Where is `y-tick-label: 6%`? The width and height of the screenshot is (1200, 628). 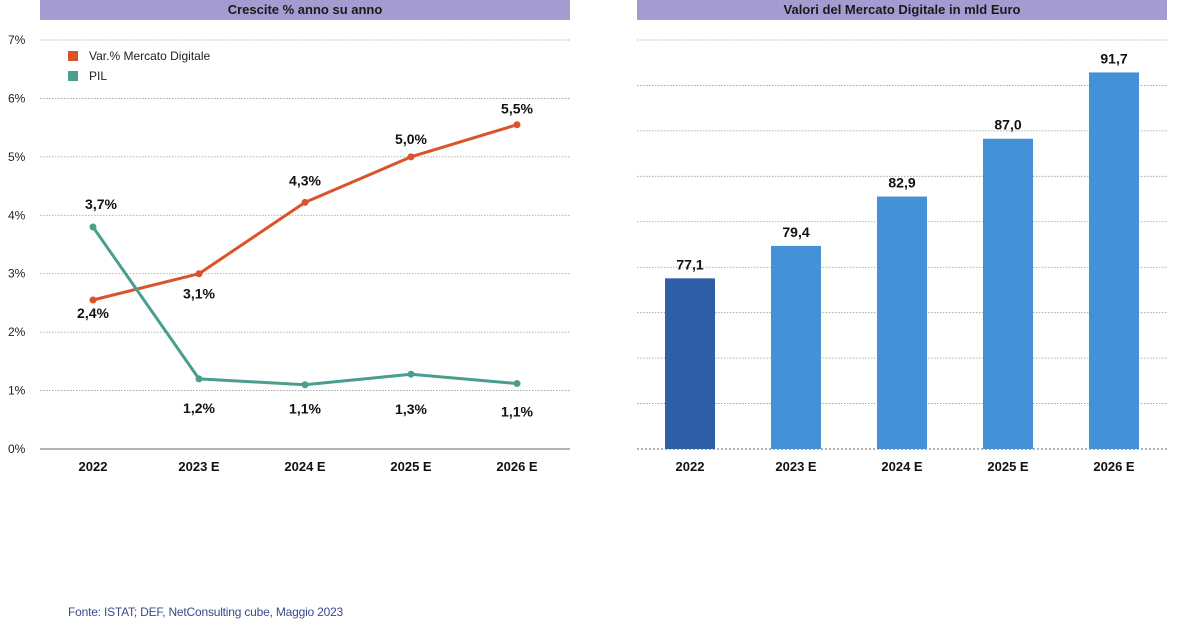 y-tick-label: 6% is located at coordinates (17, 98).